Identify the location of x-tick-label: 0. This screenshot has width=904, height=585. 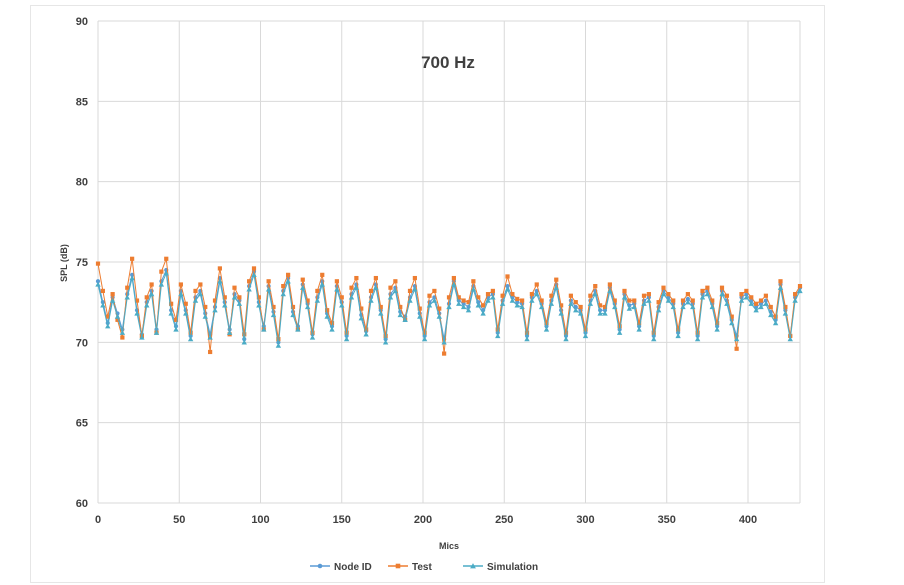
(98, 520).